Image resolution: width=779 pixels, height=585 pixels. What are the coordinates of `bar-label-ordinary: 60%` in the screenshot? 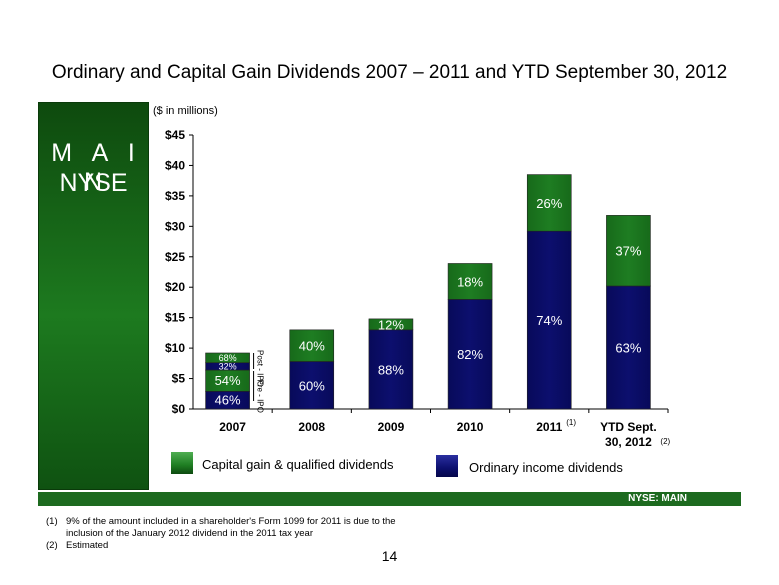 It's located at (312, 385).